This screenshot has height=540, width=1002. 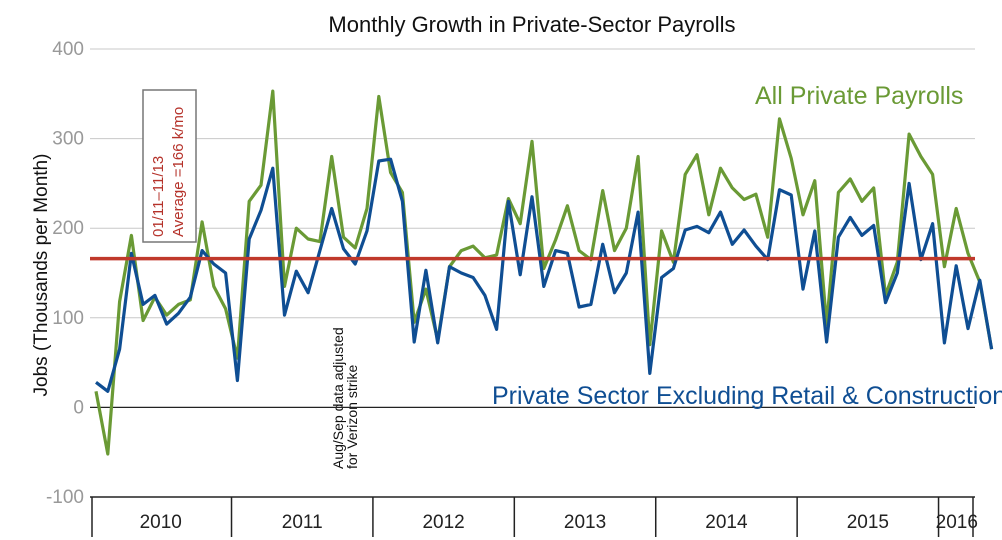 I want to click on verizon-annotation: Aug/Sep data adjusted for Verizon strike, so click(x=345, y=398).